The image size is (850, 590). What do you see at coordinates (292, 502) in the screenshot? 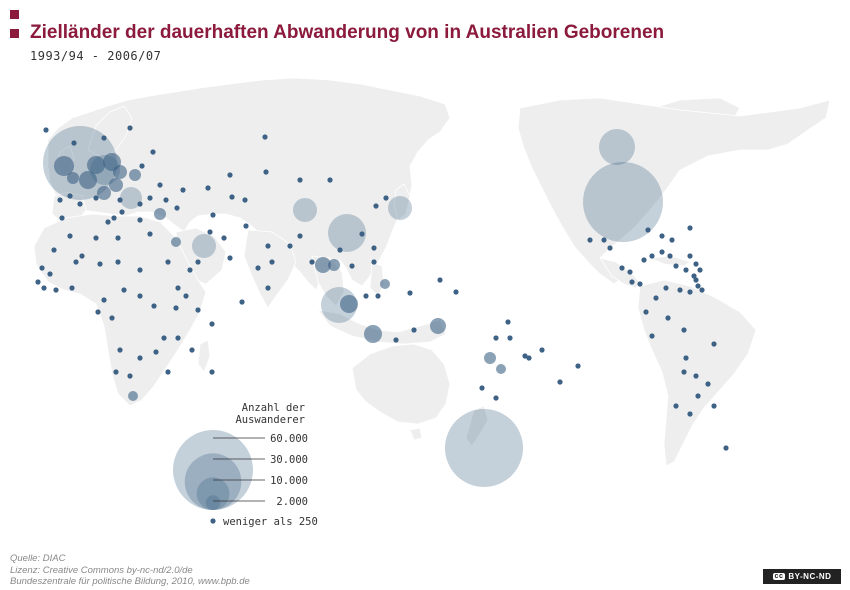
I see `legend-value-label: 2.000` at bounding box center [292, 502].